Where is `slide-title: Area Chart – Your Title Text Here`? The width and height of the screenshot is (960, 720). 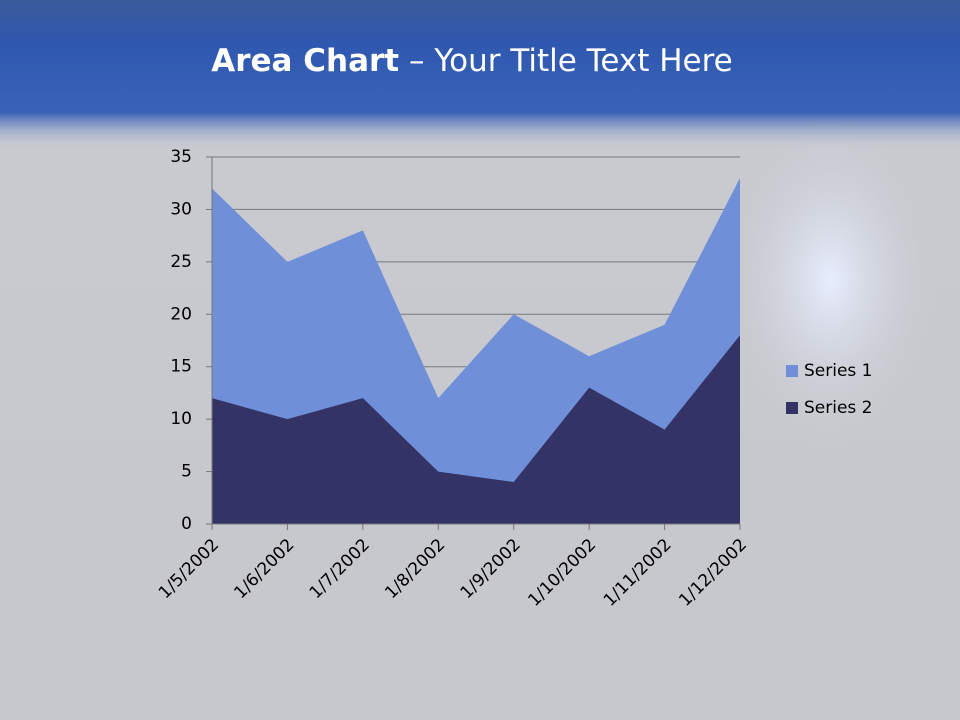 slide-title: Area Chart – Your Title Text Here is located at coordinates (471, 61).